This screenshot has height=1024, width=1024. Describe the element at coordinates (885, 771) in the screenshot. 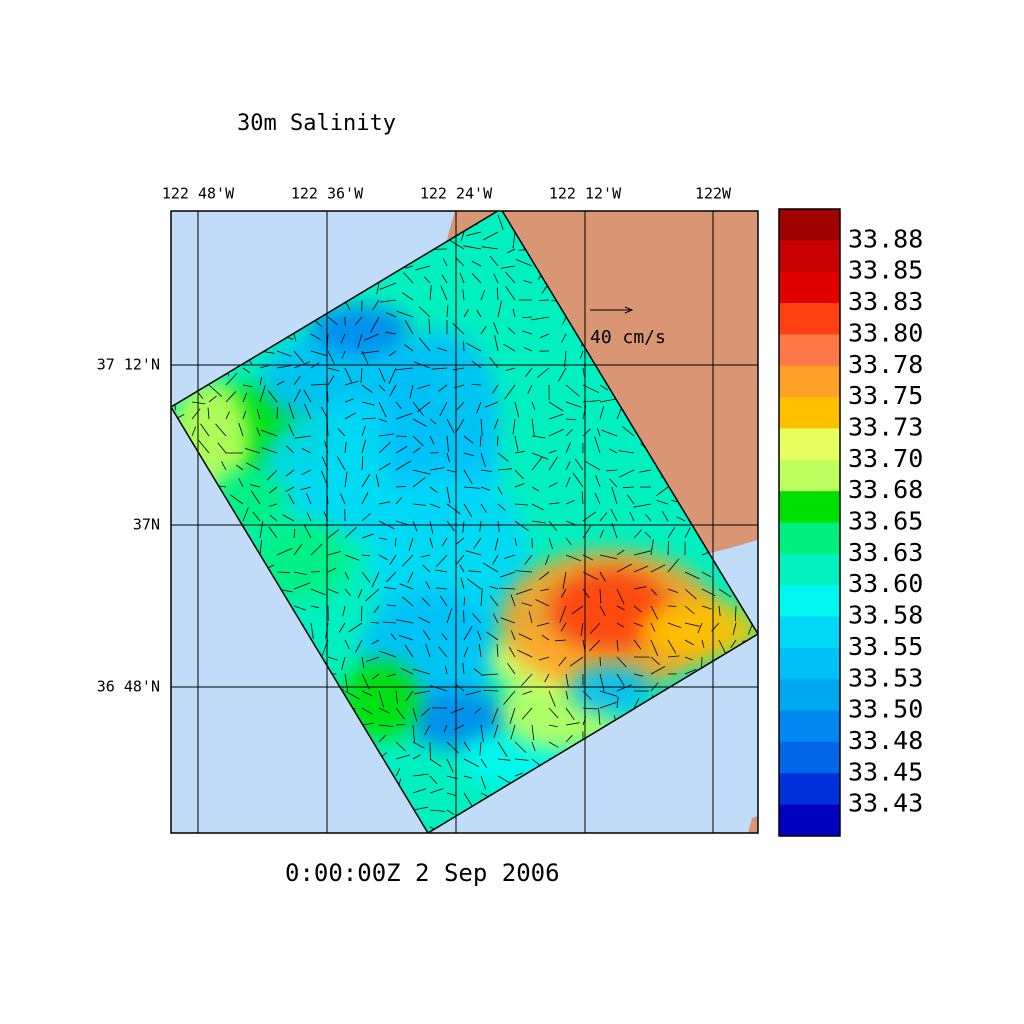

I see `colorbar-label: 33.45` at that location.